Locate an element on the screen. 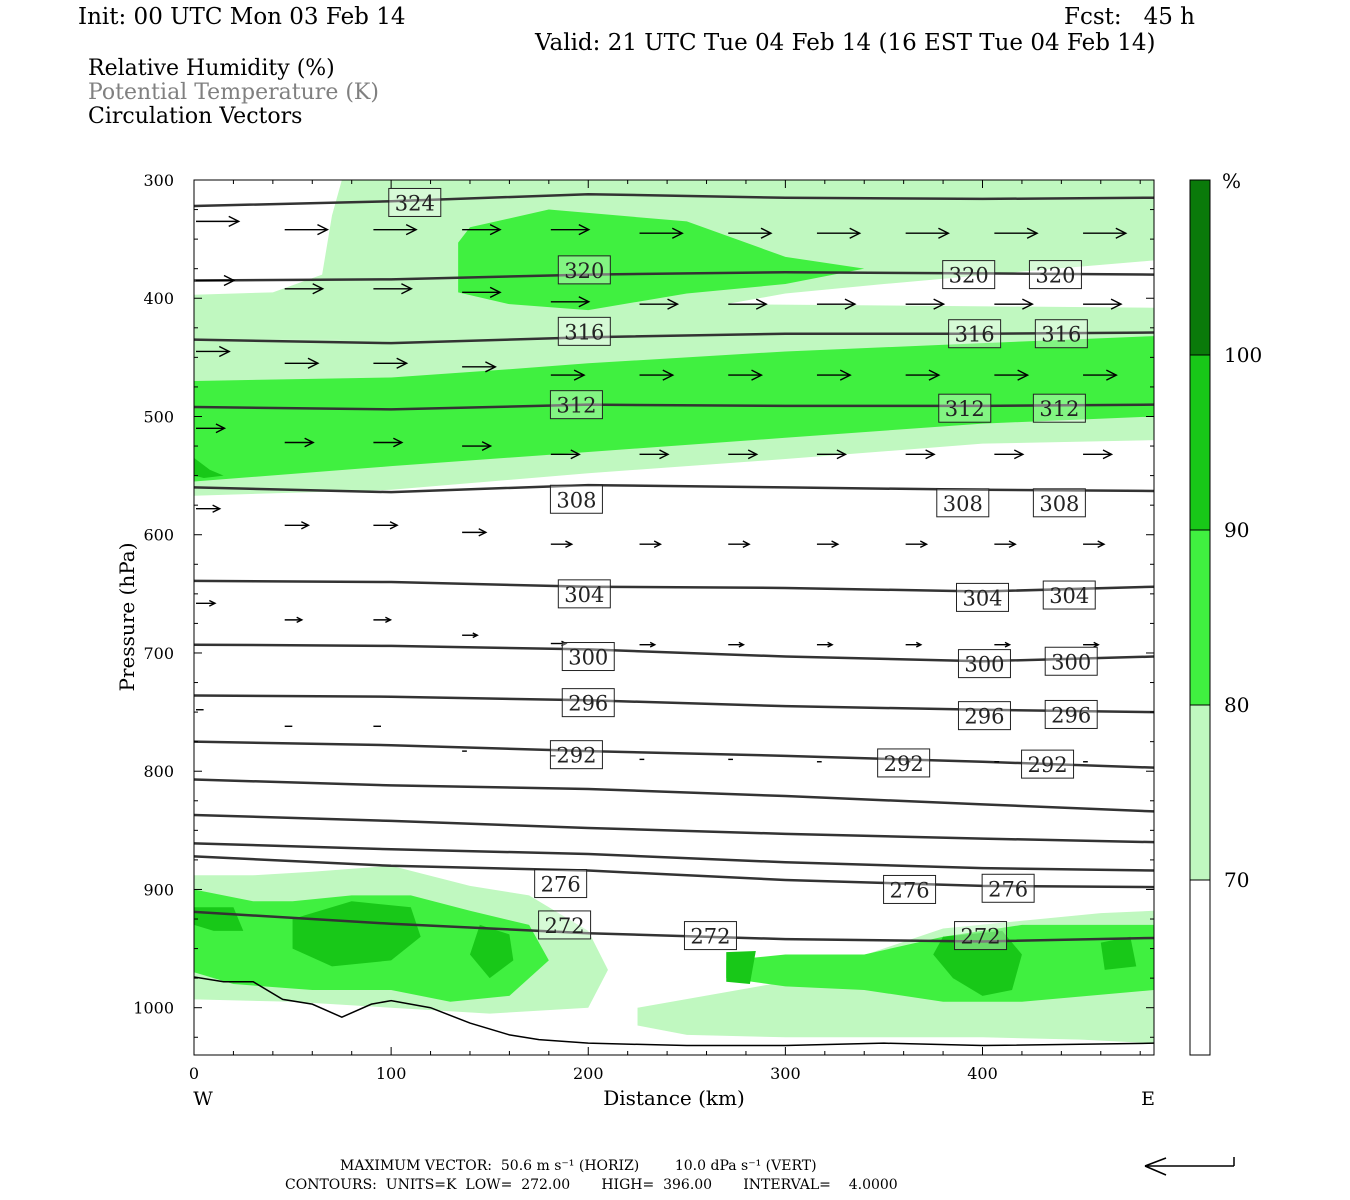  y-axis-label: Pressure (hPa) is located at coordinates (127, 617).